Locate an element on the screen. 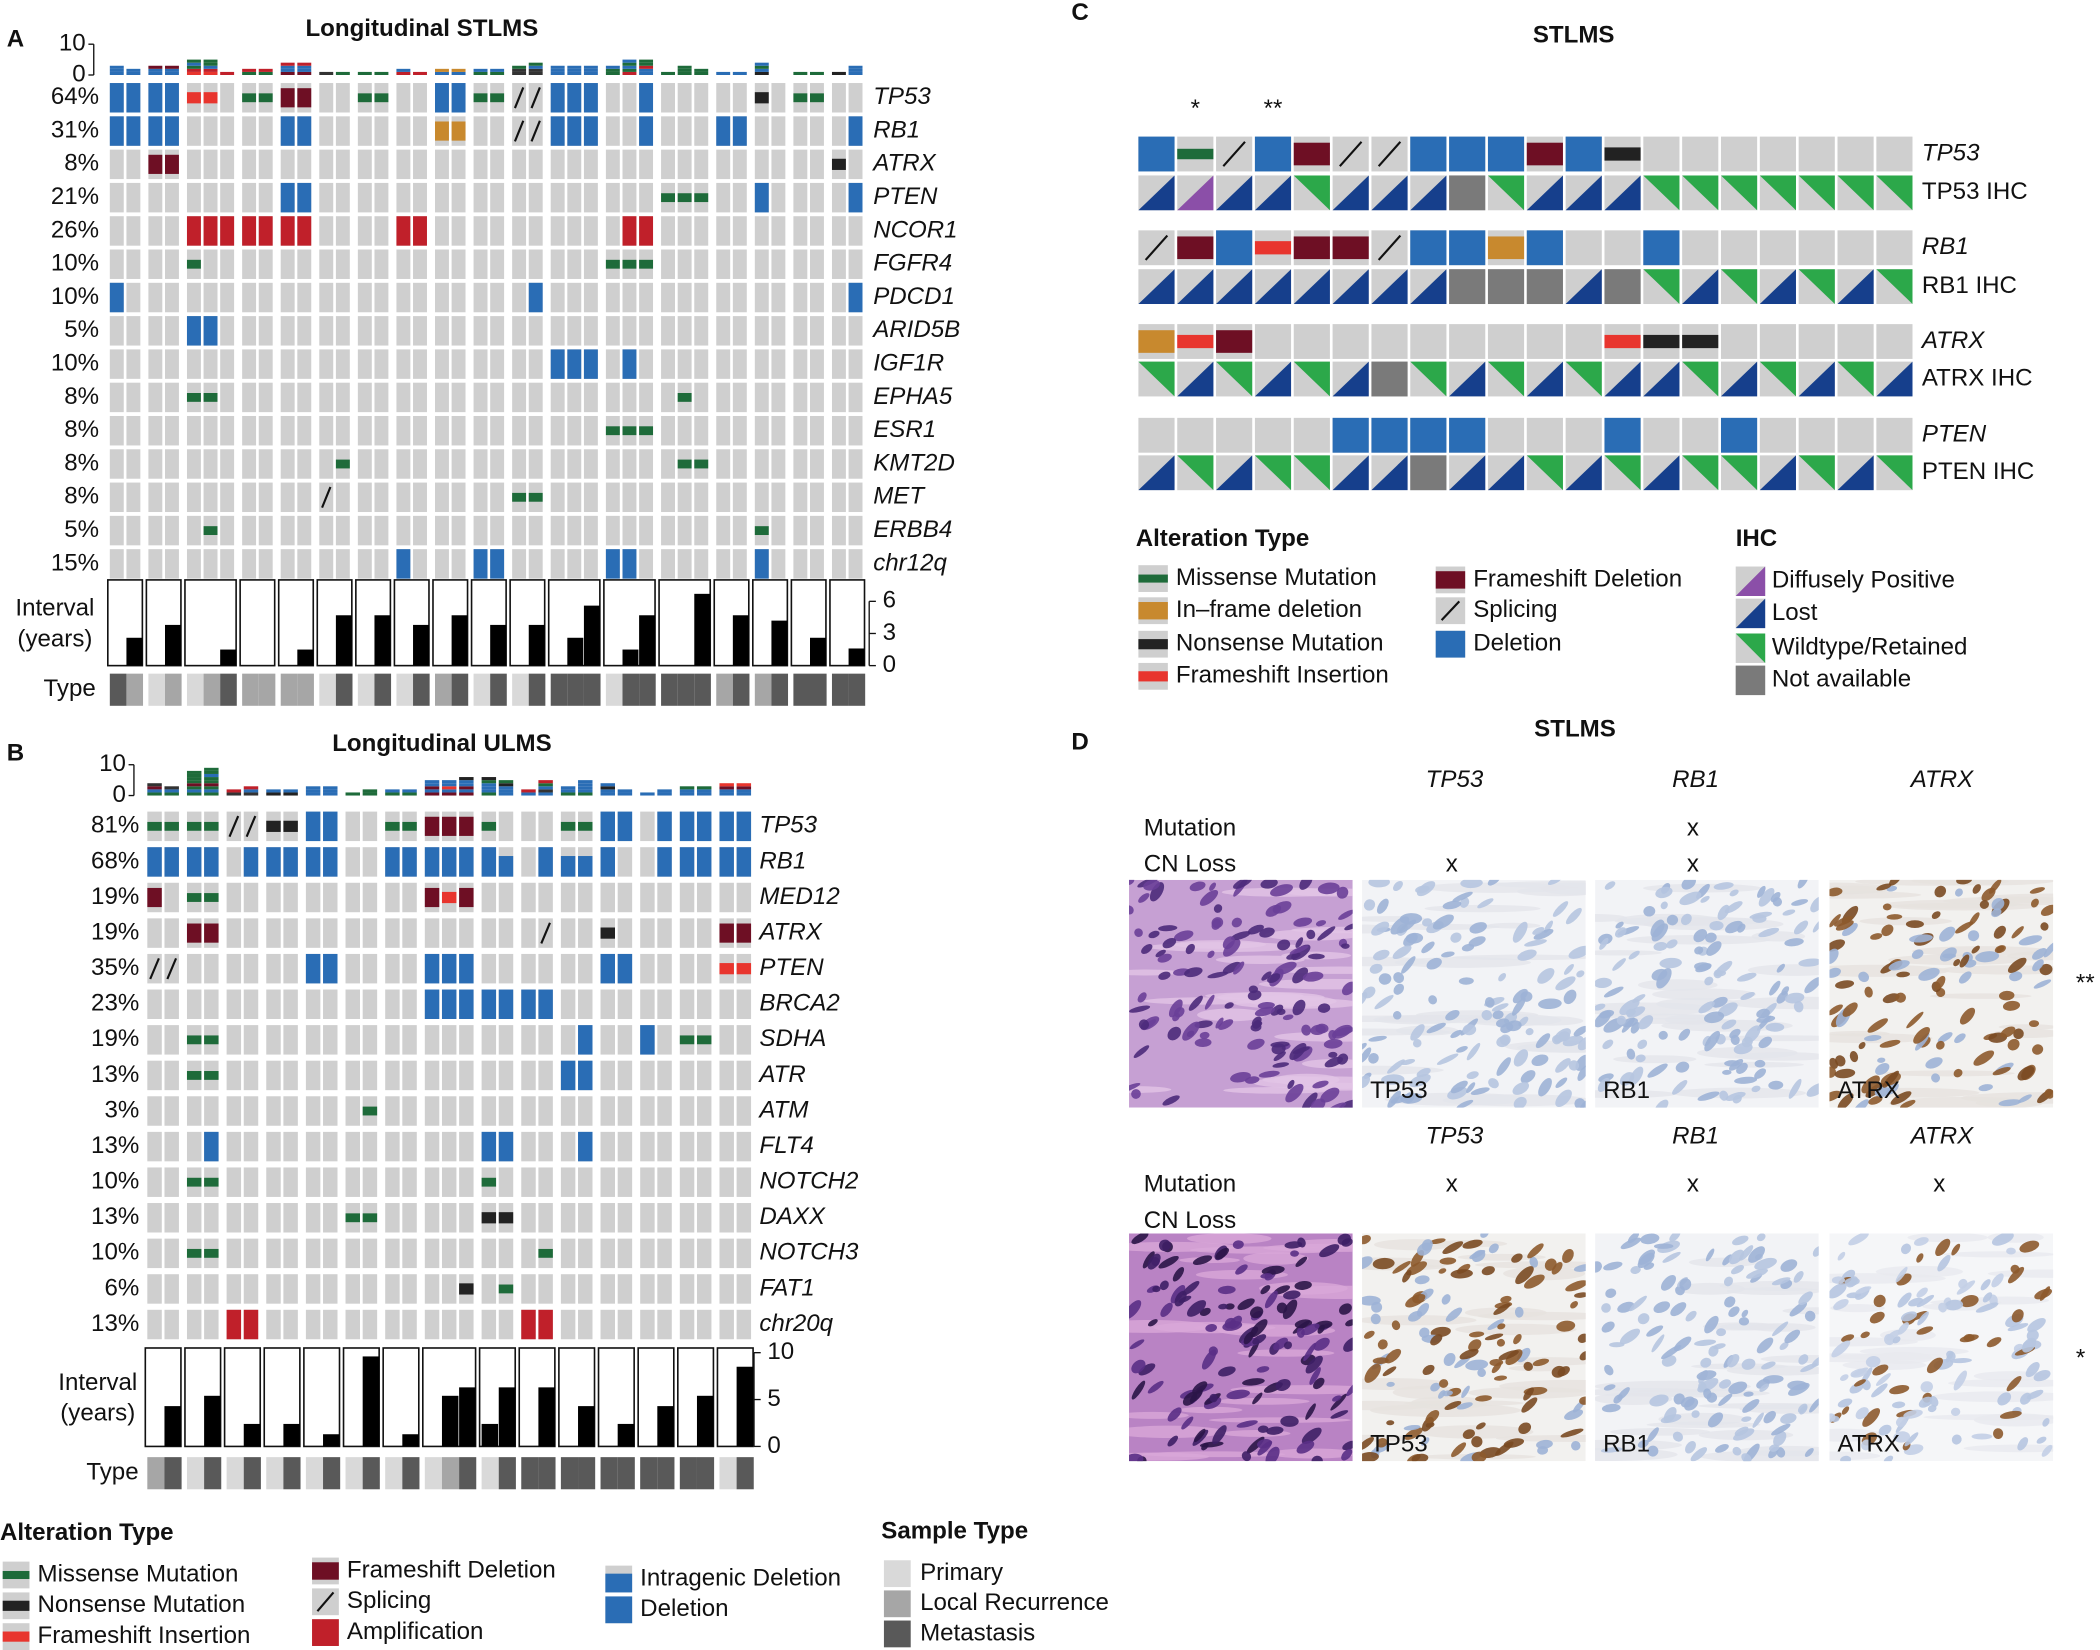 Image resolution: width=2100 pixels, height=1650 pixels. percent-label: 13% is located at coordinates (115, 1216).